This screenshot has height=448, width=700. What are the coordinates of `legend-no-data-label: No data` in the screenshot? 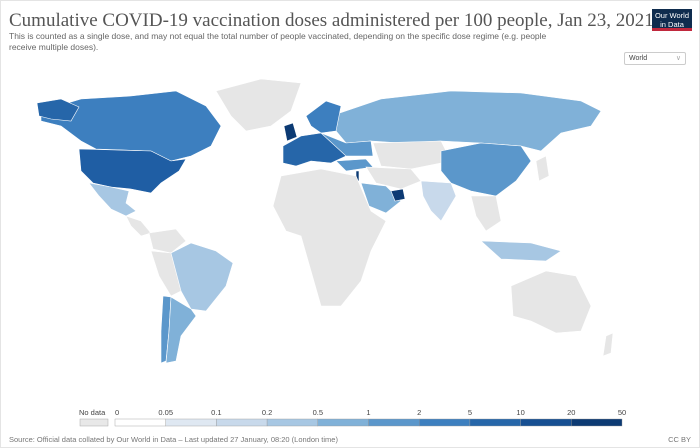 It's located at (92, 412).